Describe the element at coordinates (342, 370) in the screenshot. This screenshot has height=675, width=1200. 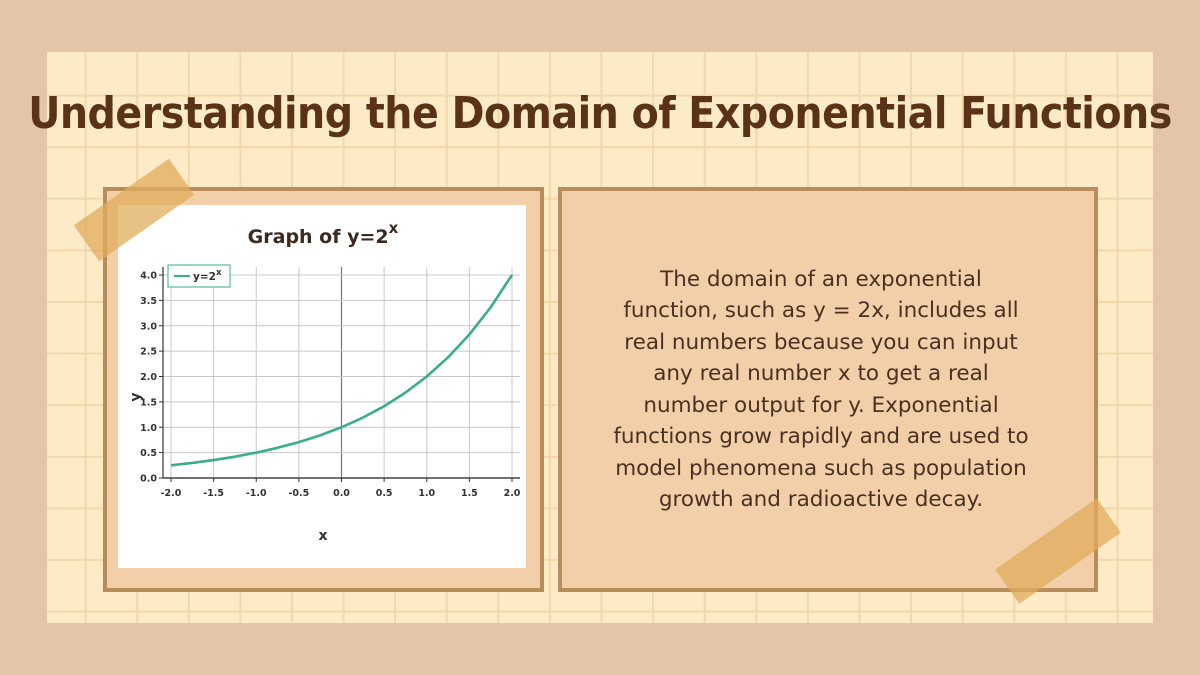
I see `series-line-y-2x` at that location.